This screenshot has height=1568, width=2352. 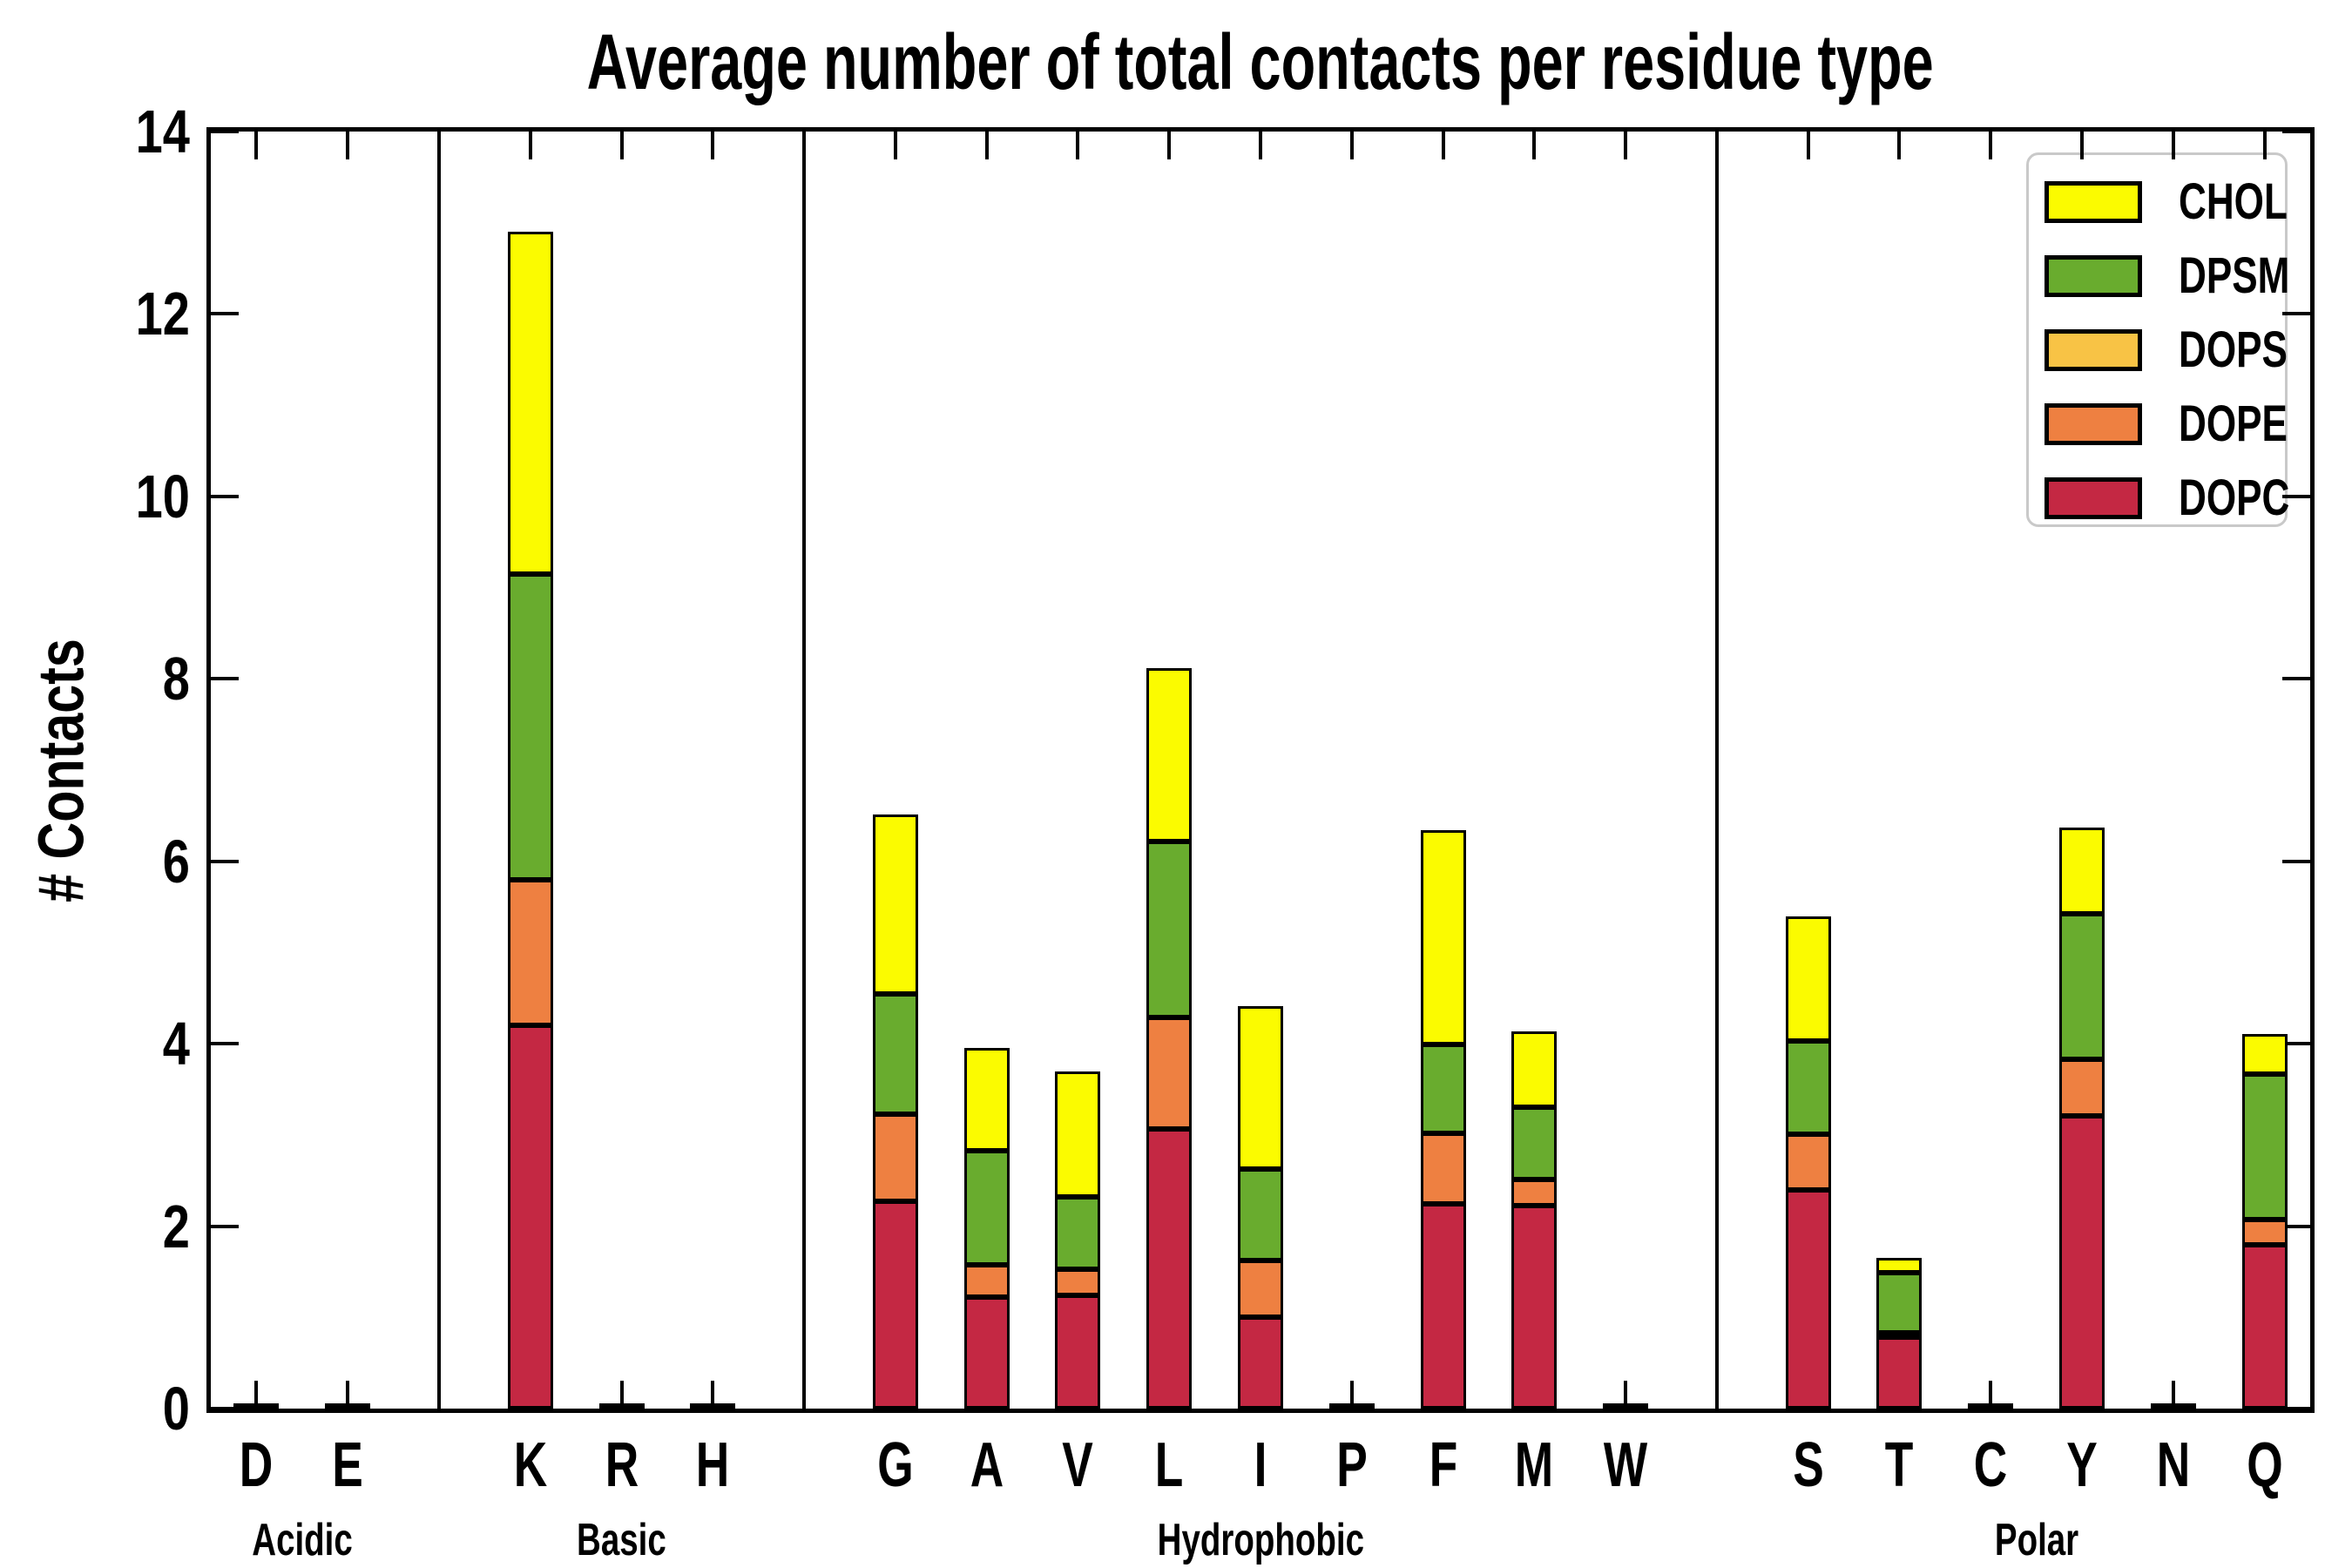 I want to click on legend: CHOL DPSM DOPS DOPE DOPC, so click(x=2157, y=339).